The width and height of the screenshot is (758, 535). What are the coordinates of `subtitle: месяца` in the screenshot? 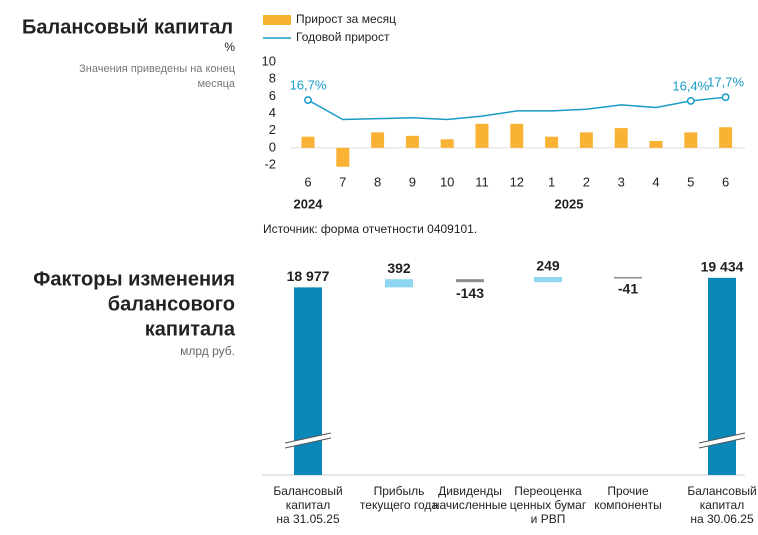 It's located at (216, 84).